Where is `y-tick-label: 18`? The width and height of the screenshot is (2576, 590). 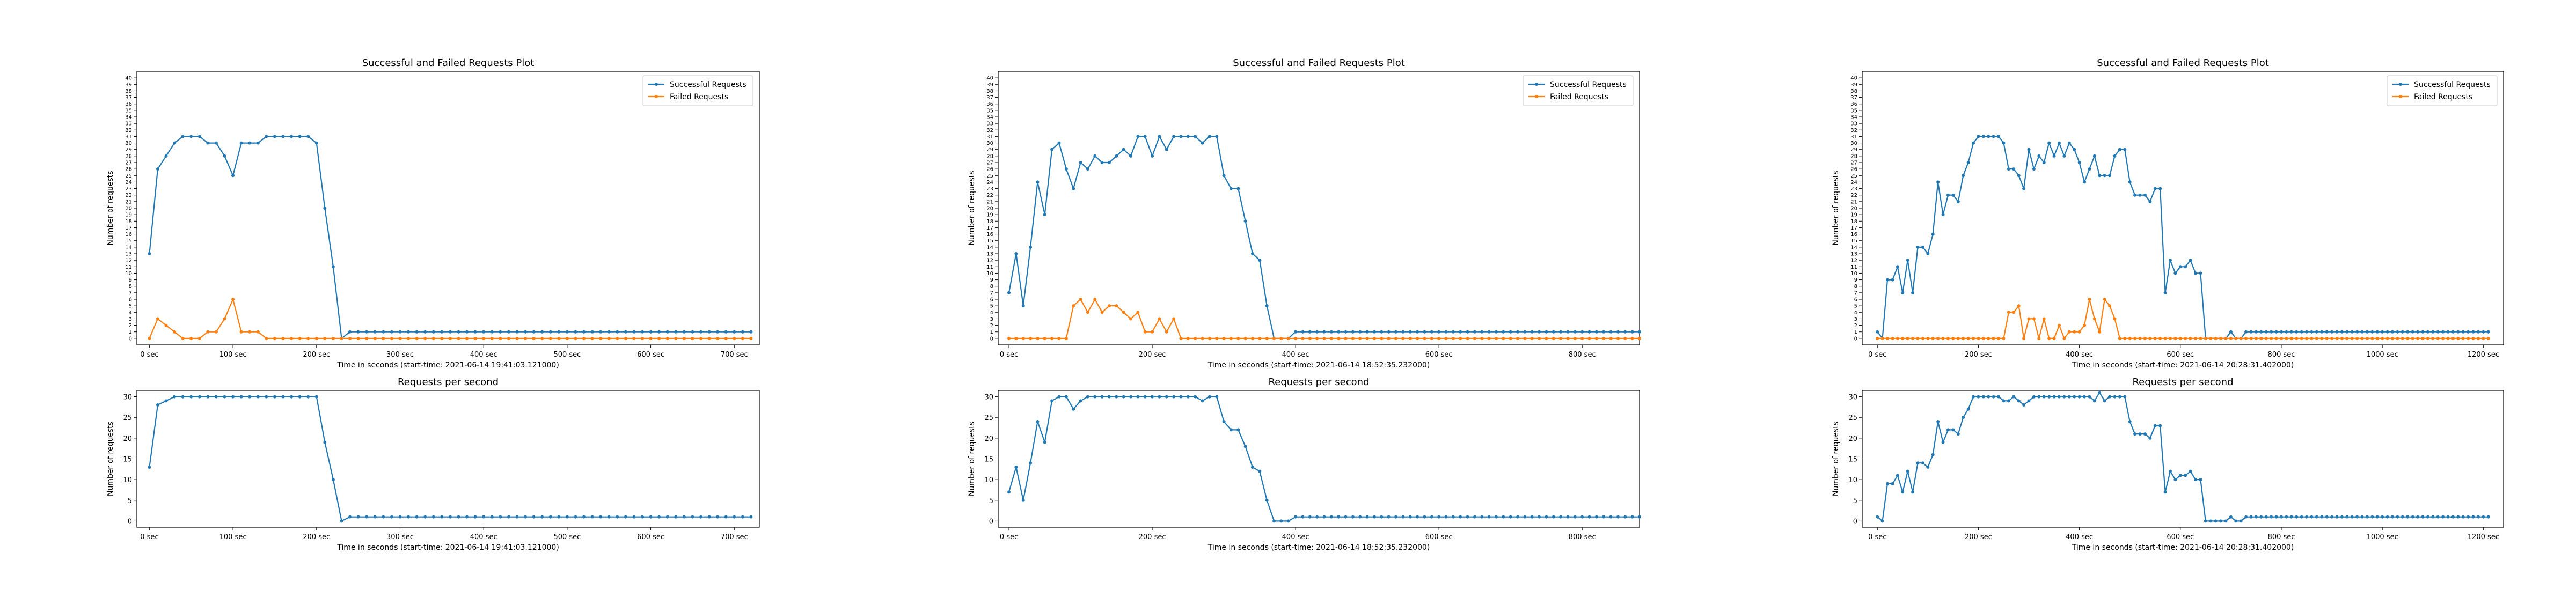 y-tick-label: 18 is located at coordinates (1853, 222).